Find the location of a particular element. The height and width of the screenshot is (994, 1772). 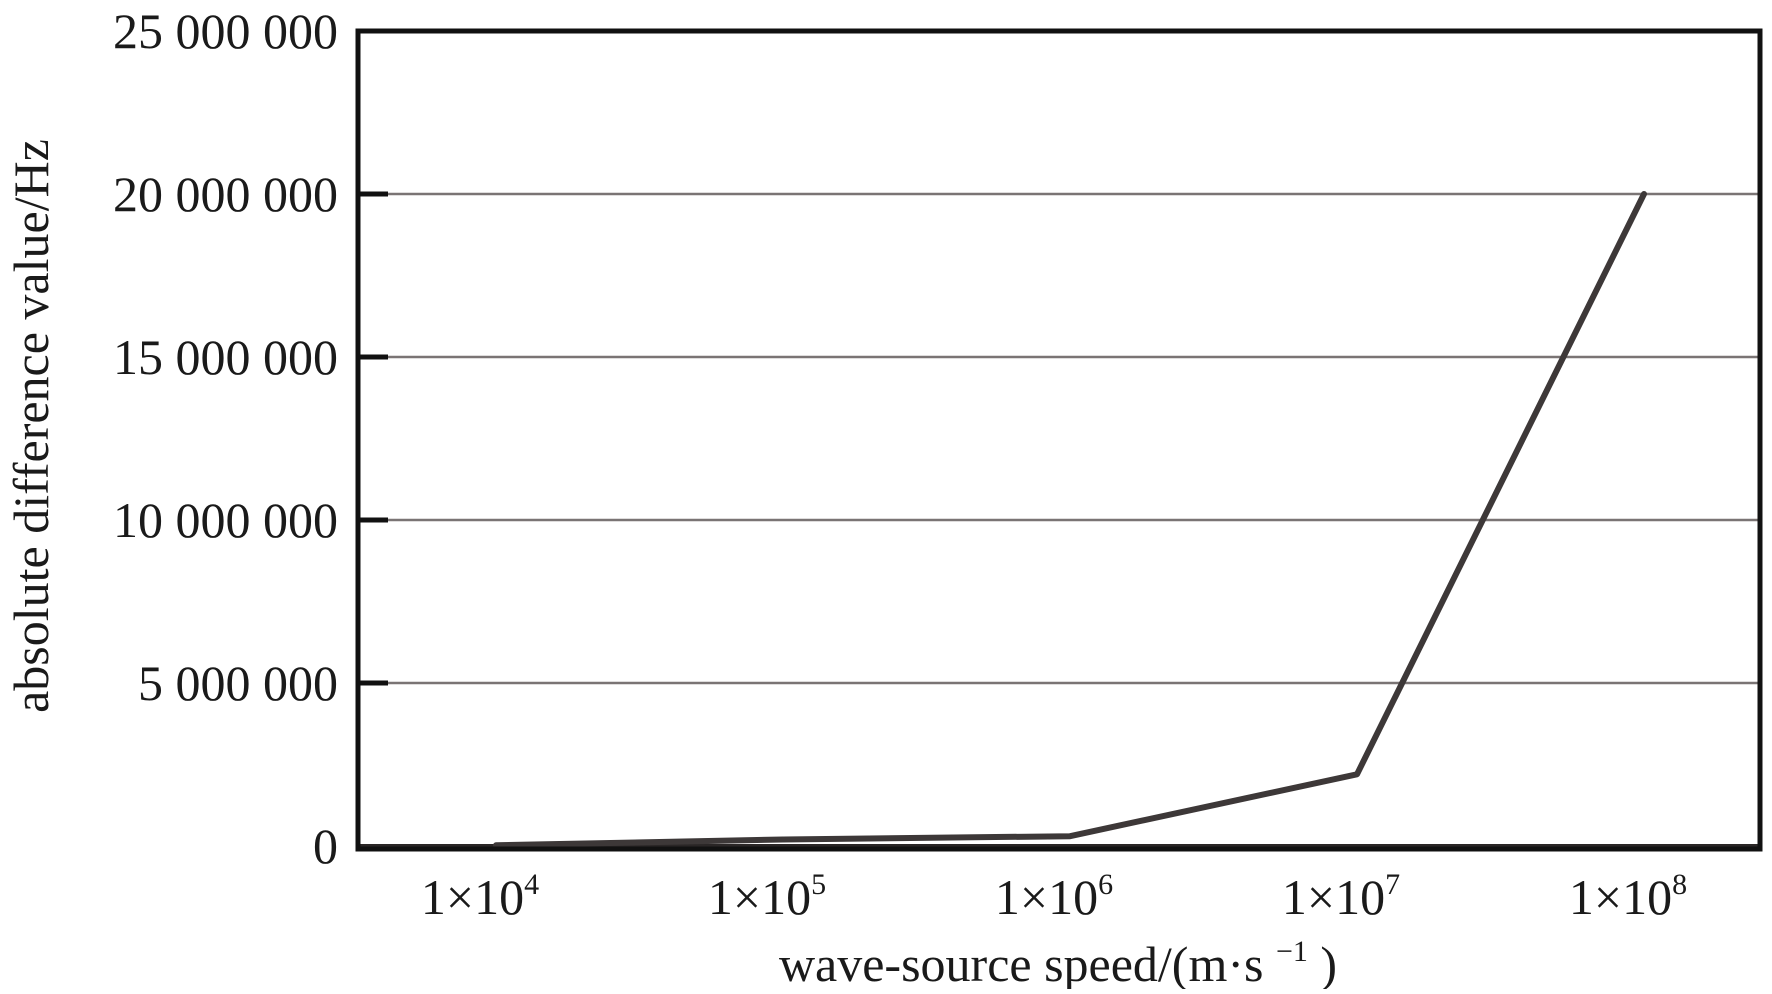

x-tick-label: 1×10⁸ is located at coordinates (1628, 896).